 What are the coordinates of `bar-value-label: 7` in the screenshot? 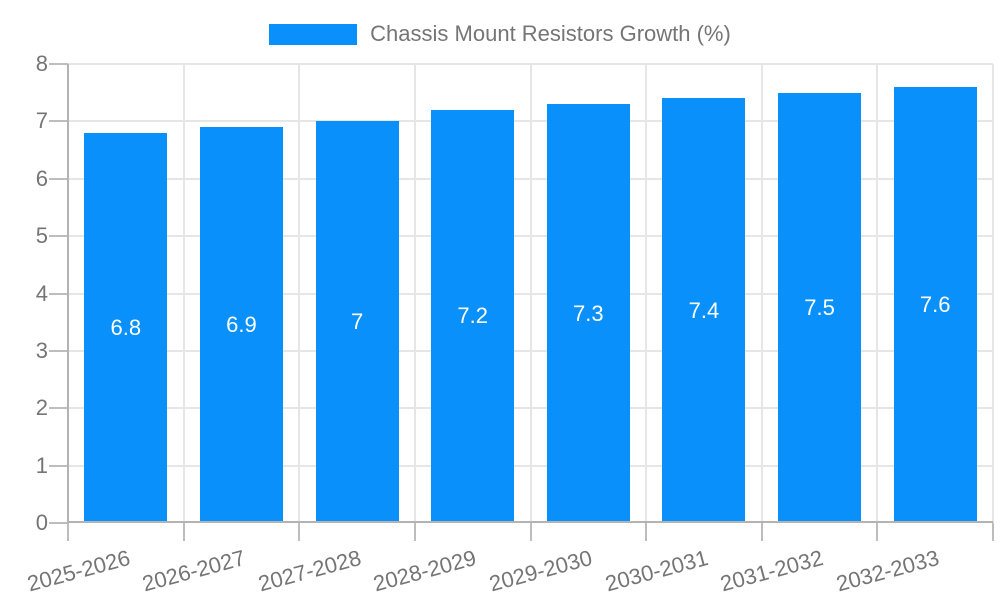 It's located at (357, 322).